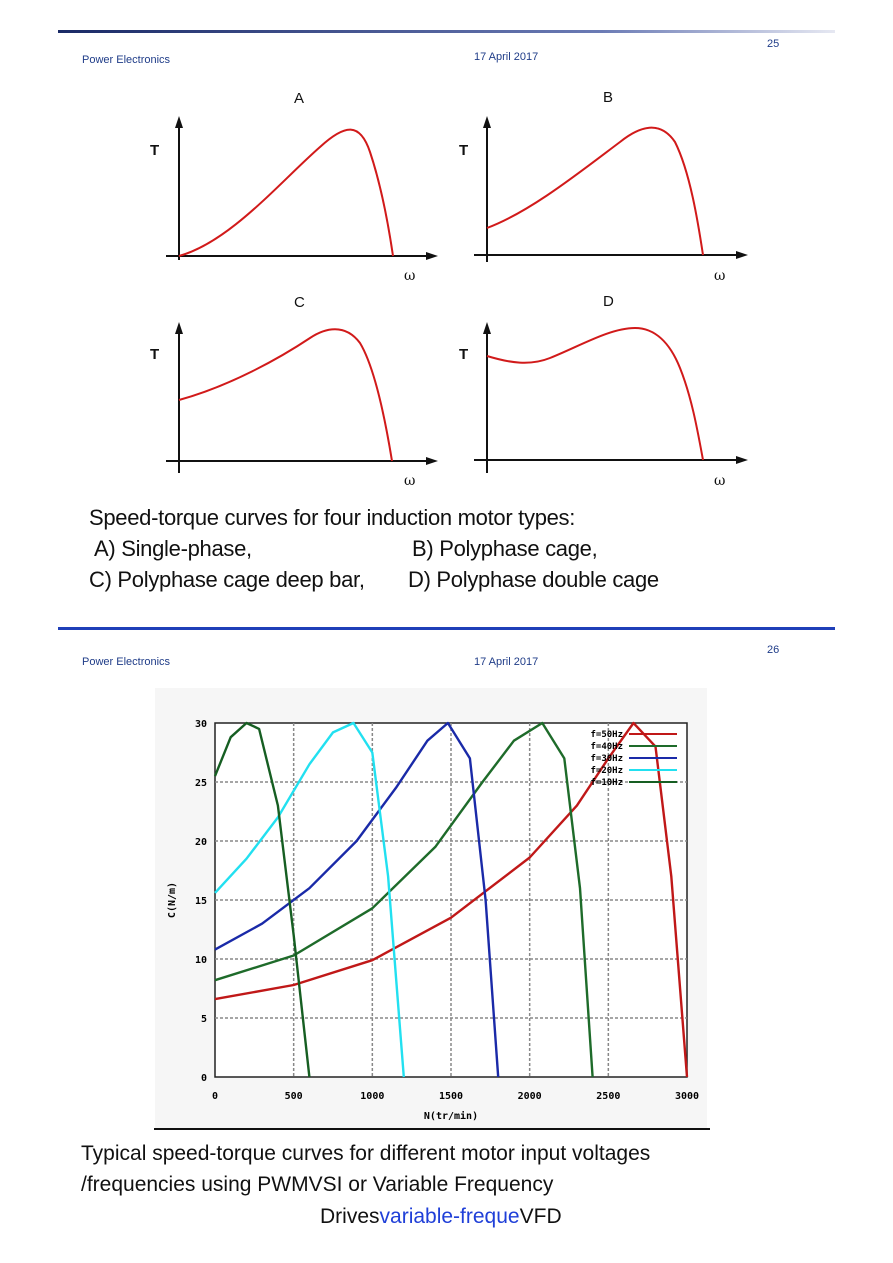  Describe the element at coordinates (540, 1216) in the screenshot. I see `caption-vfd-text: VFD` at that location.